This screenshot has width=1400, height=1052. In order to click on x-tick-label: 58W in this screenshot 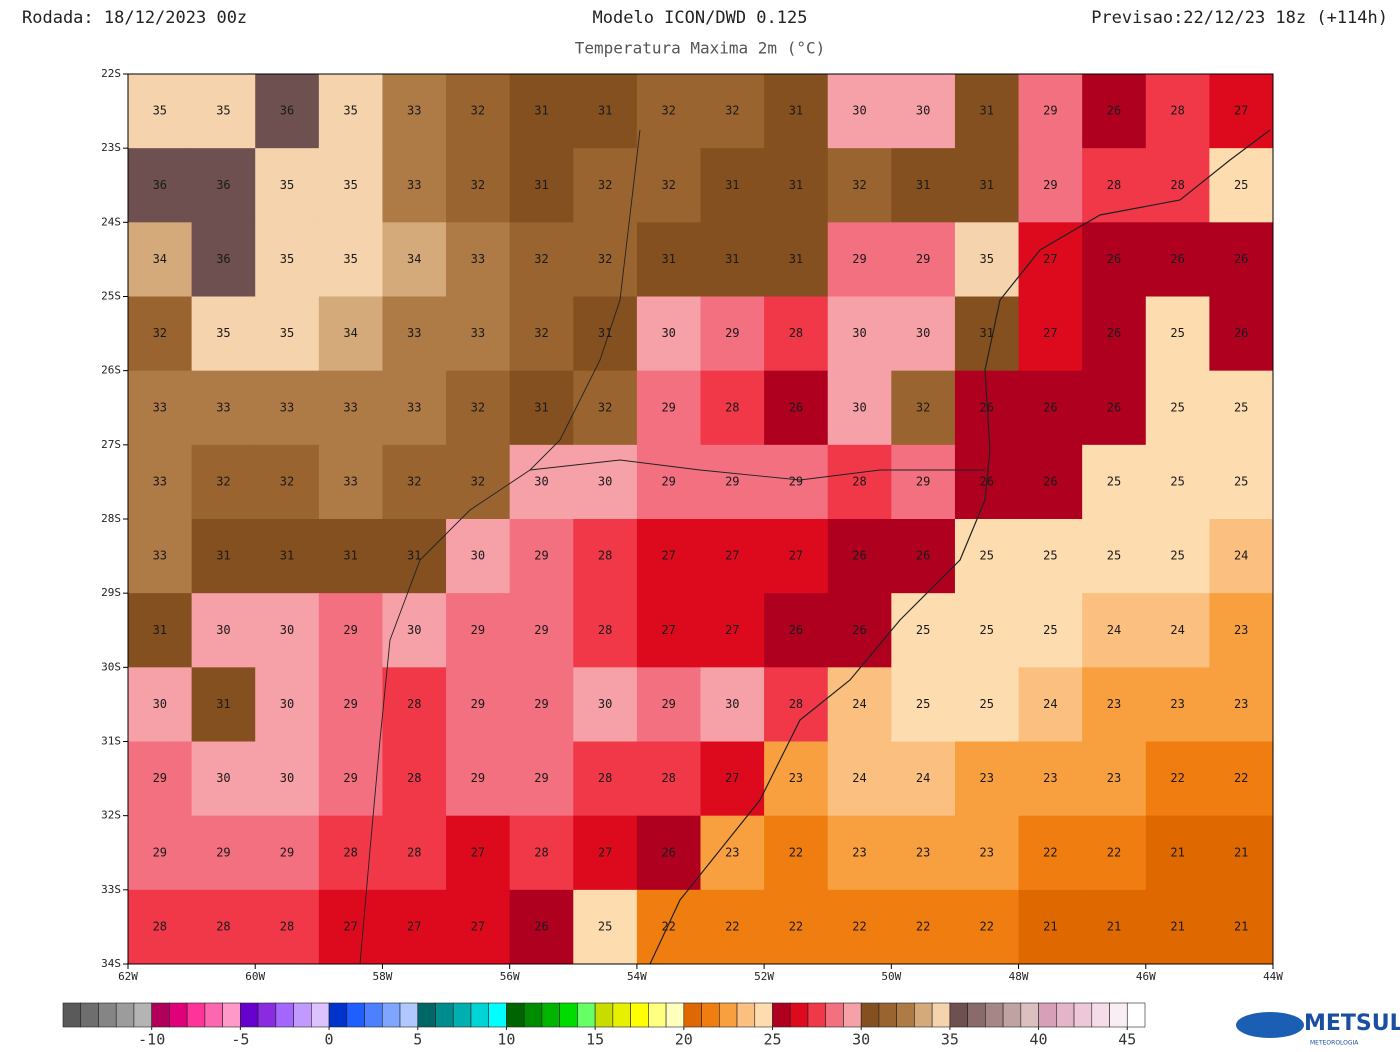, I will do `click(383, 976)`.